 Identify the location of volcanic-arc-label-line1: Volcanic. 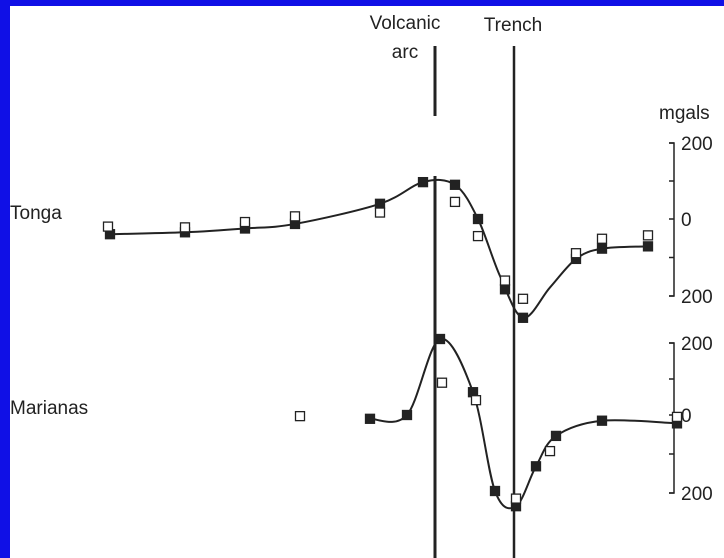
(405, 23).